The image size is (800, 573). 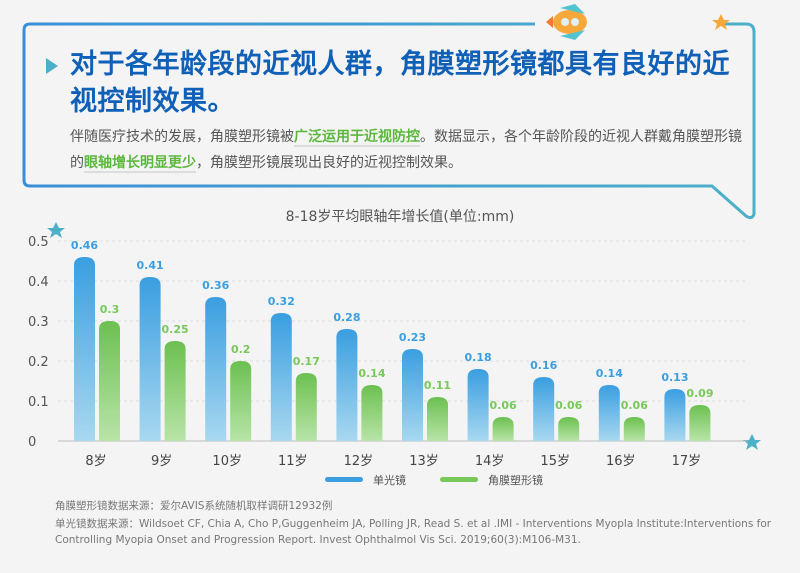 I want to click on data-label: 0.18, so click(x=478, y=357).